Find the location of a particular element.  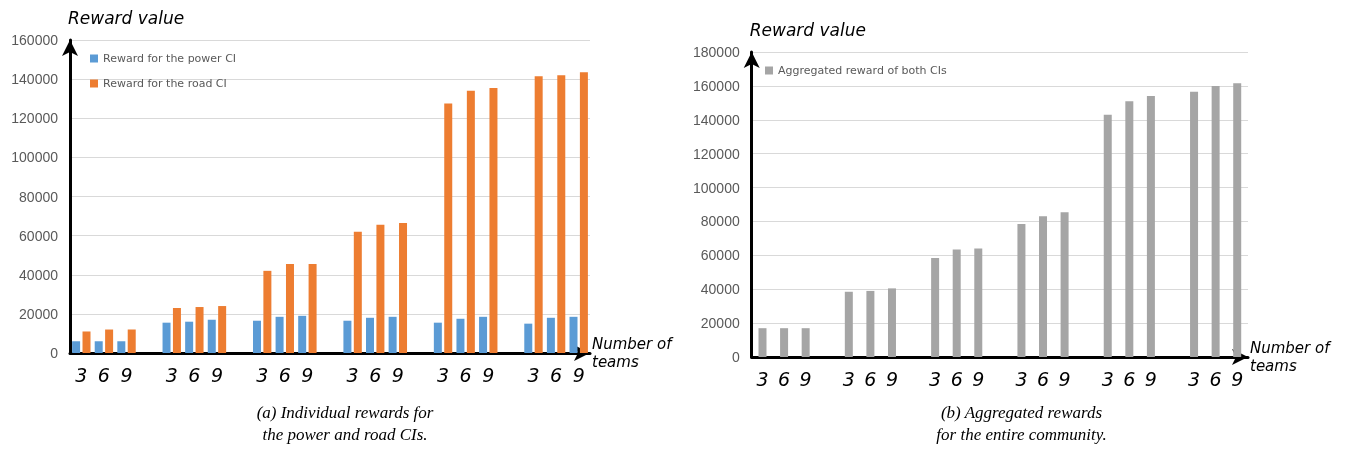

text: (b) Aggregated rewards for the entire community. is located at coordinates (1021, 423).